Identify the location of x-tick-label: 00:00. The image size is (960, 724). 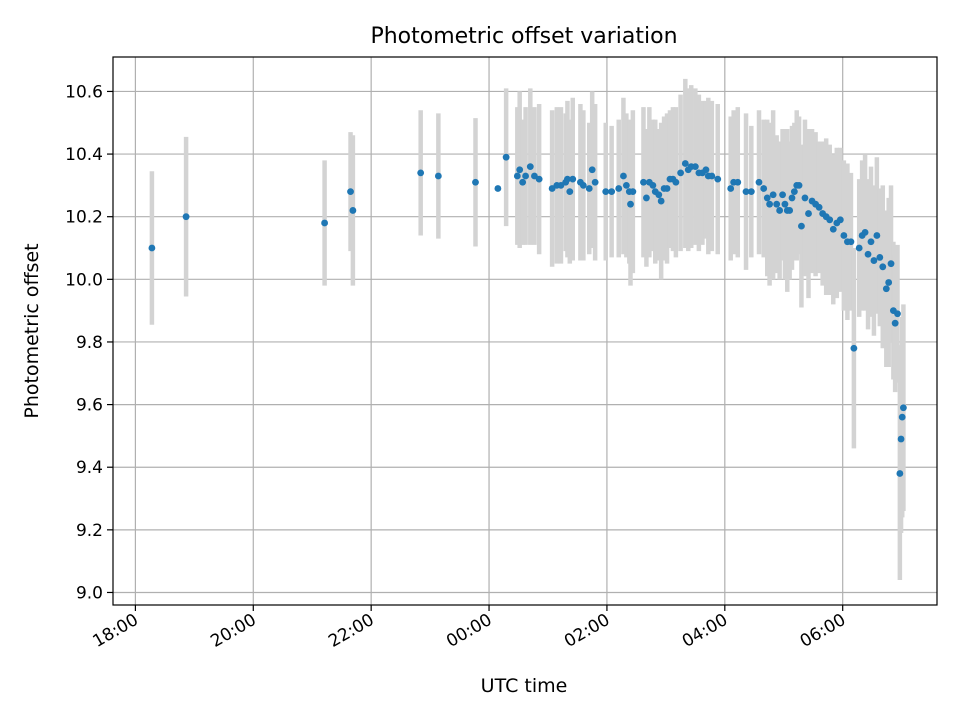
(469, 631).